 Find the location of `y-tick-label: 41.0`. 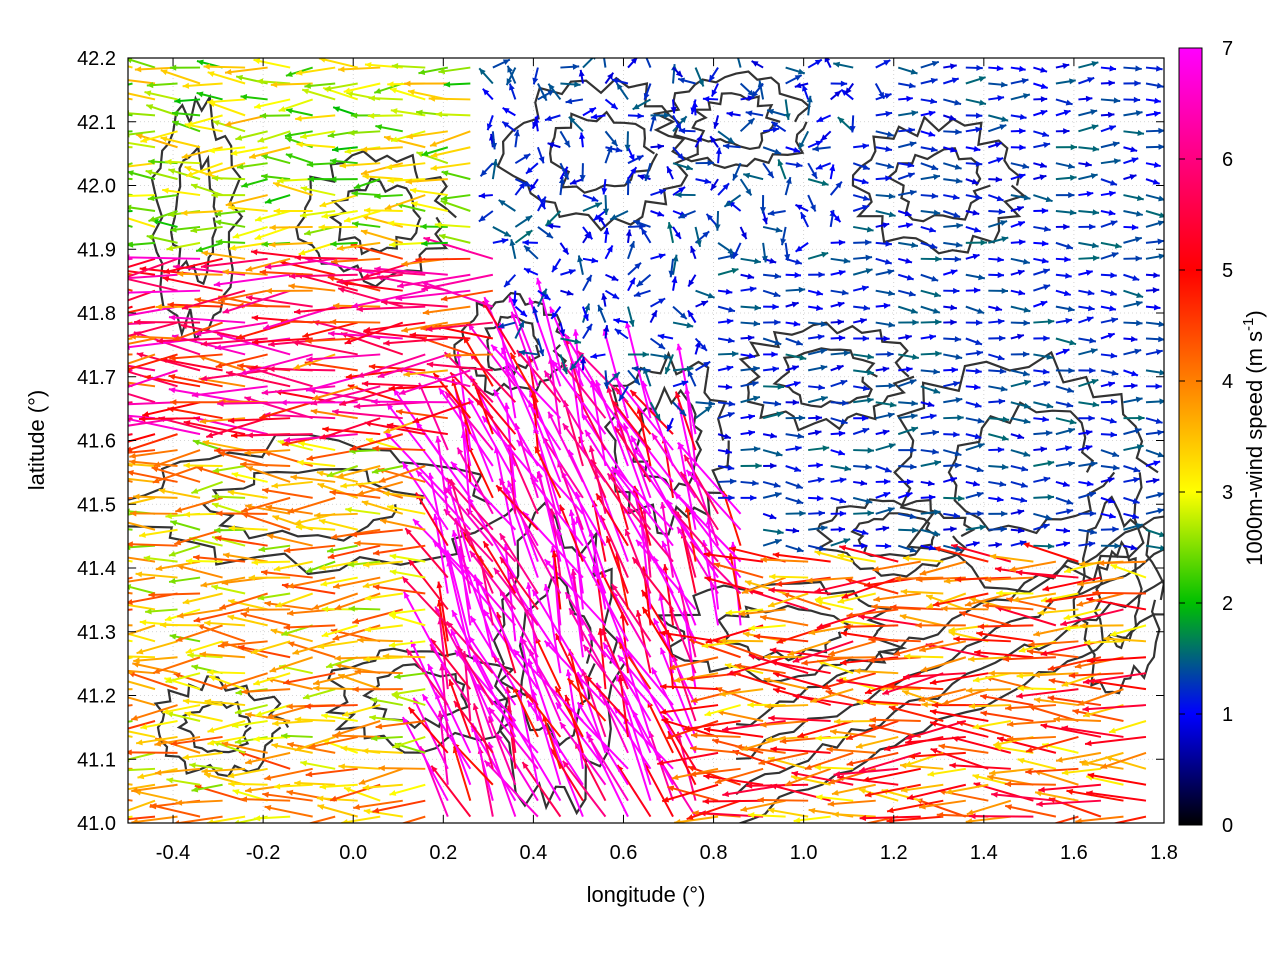

y-tick-label: 41.0 is located at coordinates (96, 824).